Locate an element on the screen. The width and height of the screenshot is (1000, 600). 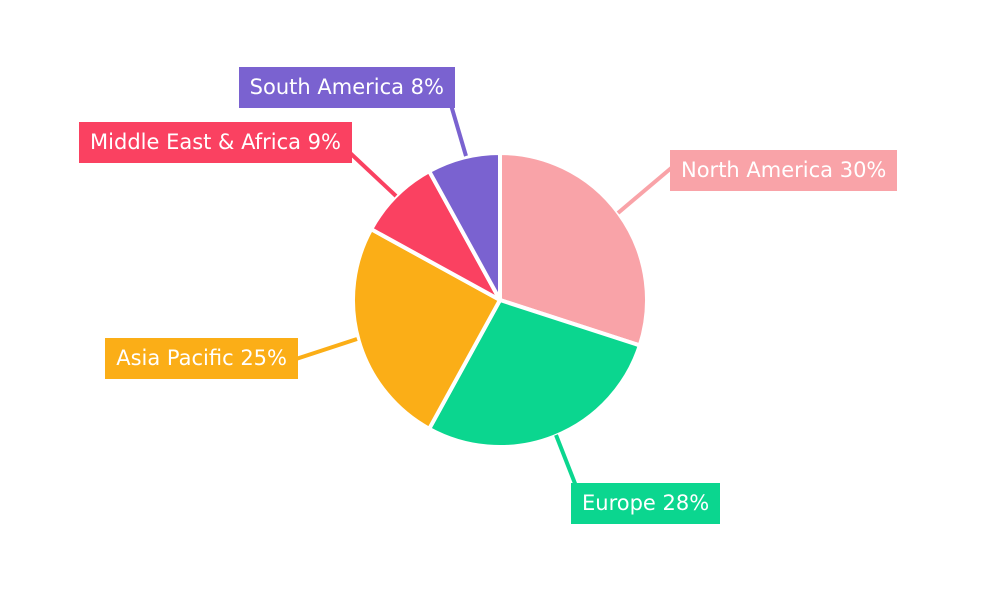
slice-label-north-america: North America 30% is located at coordinates (784, 170).